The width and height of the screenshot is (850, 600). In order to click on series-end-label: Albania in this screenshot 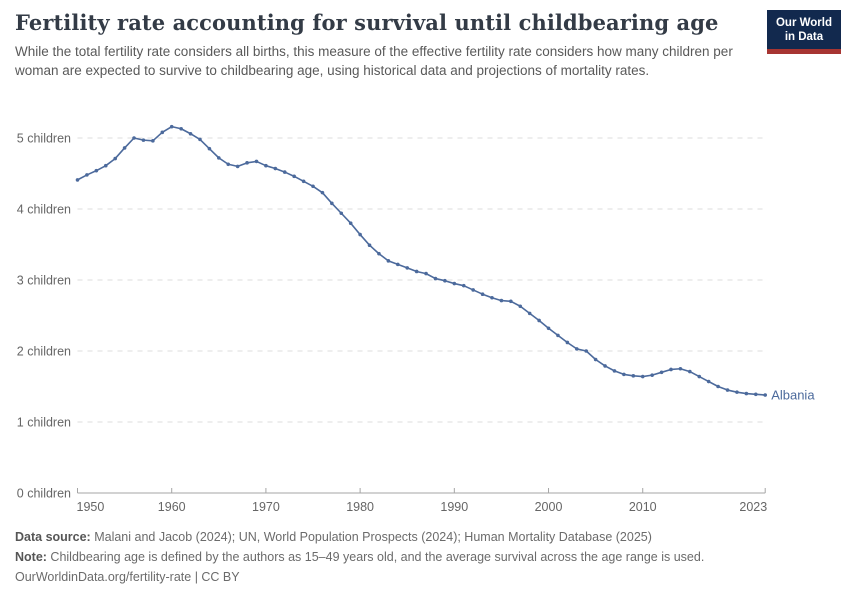, I will do `click(793, 395)`.